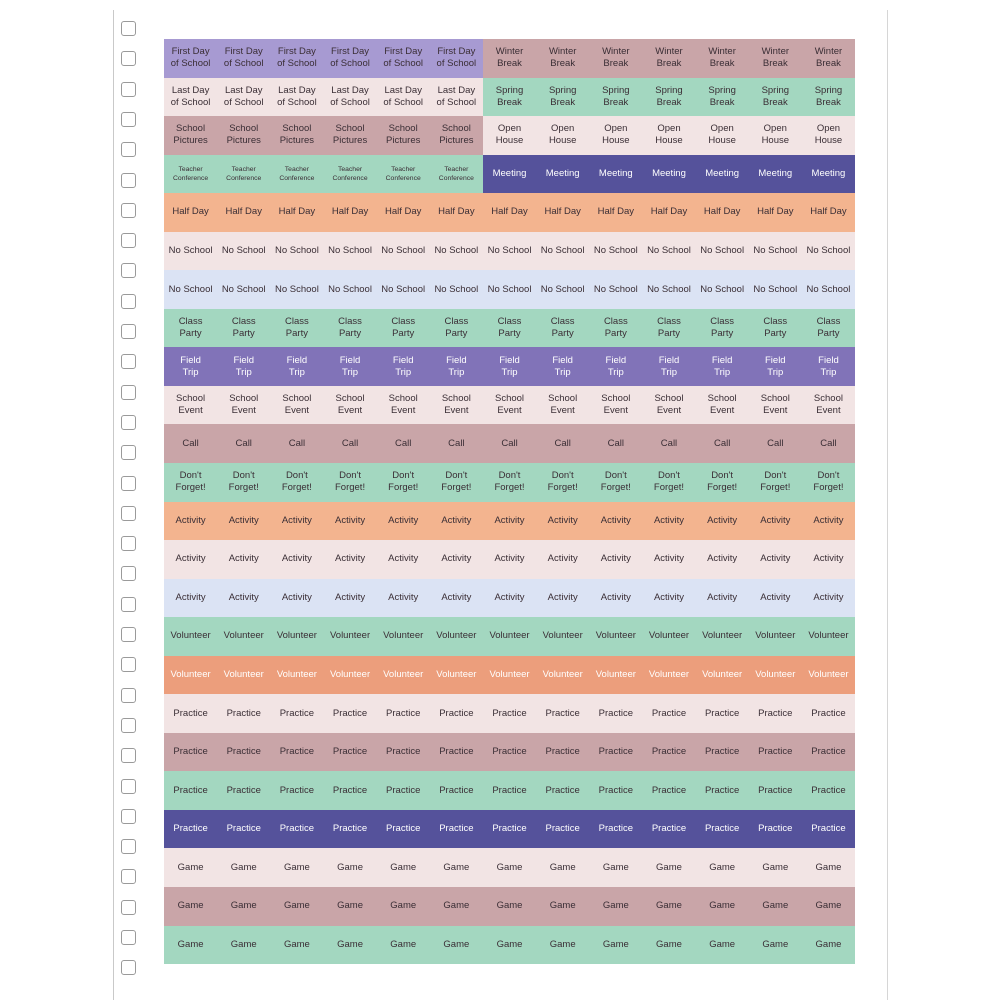 Image resolution: width=1000 pixels, height=1000 pixels. What do you see at coordinates (828, 482) in the screenshot?
I see `sticker-label: Don't Forget!` at bounding box center [828, 482].